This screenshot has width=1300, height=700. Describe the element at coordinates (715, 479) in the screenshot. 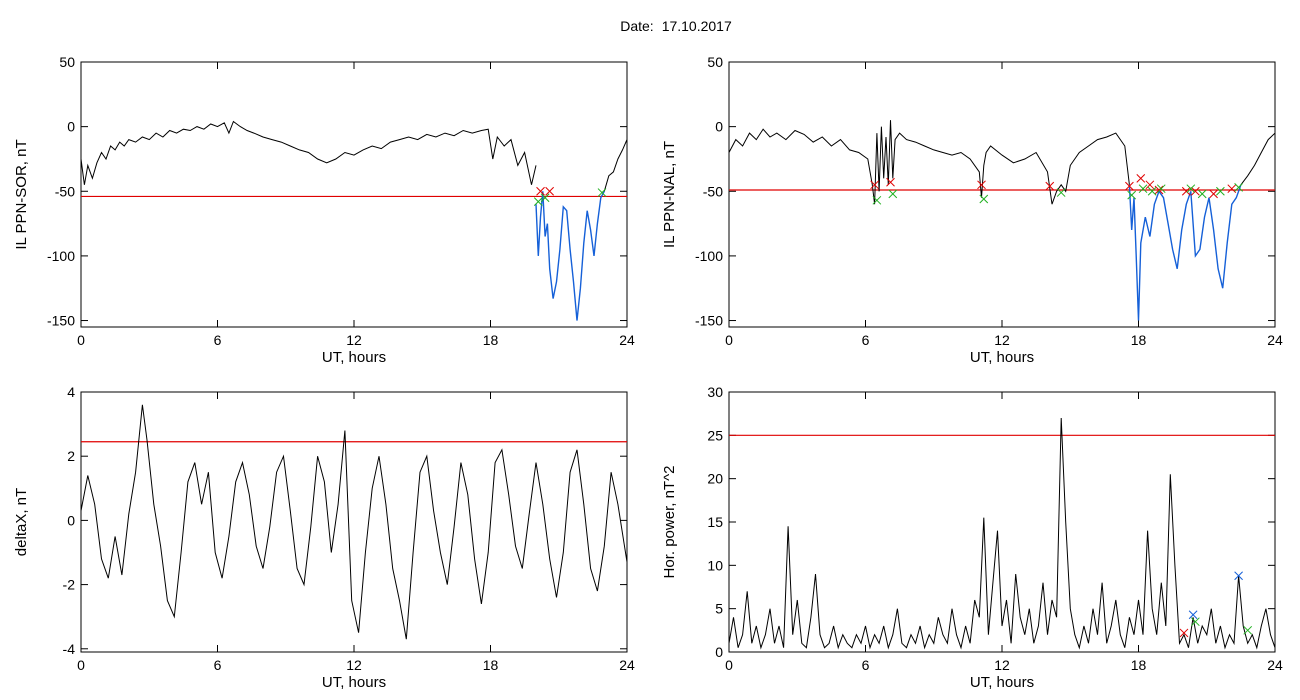

I see `y-tick-label: 20` at that location.